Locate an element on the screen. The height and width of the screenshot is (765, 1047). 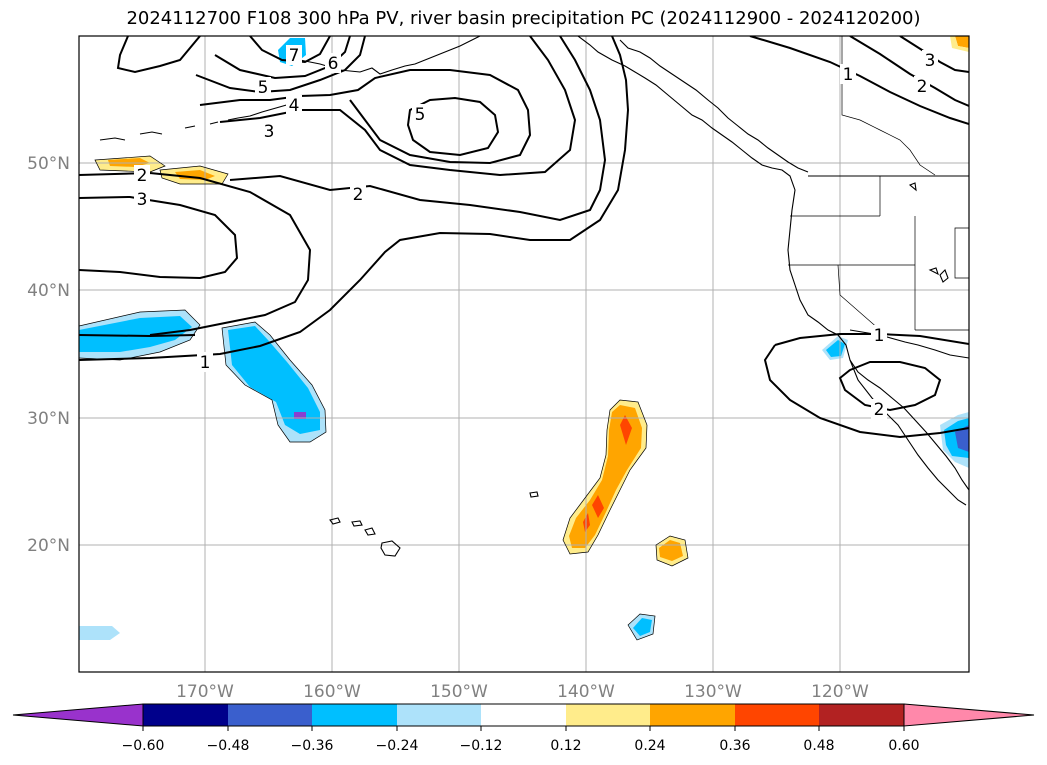
pv-contour-5-west is located at coordinates (280, 65).